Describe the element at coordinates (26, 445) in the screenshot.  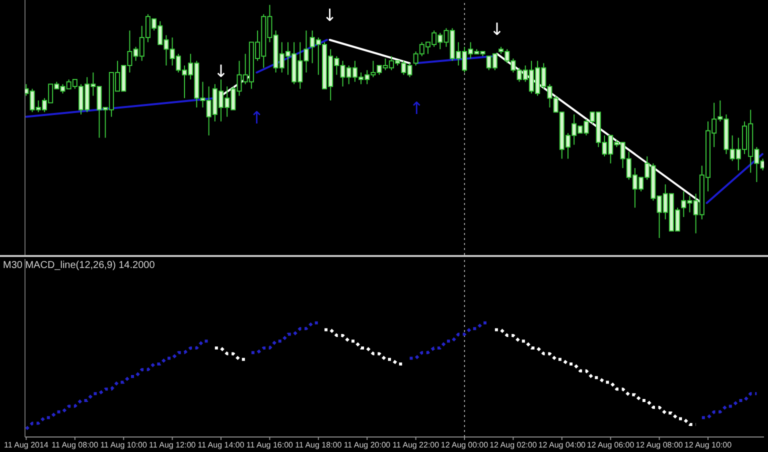
I see `x-tick-label: 11 Aug 2014` at that location.